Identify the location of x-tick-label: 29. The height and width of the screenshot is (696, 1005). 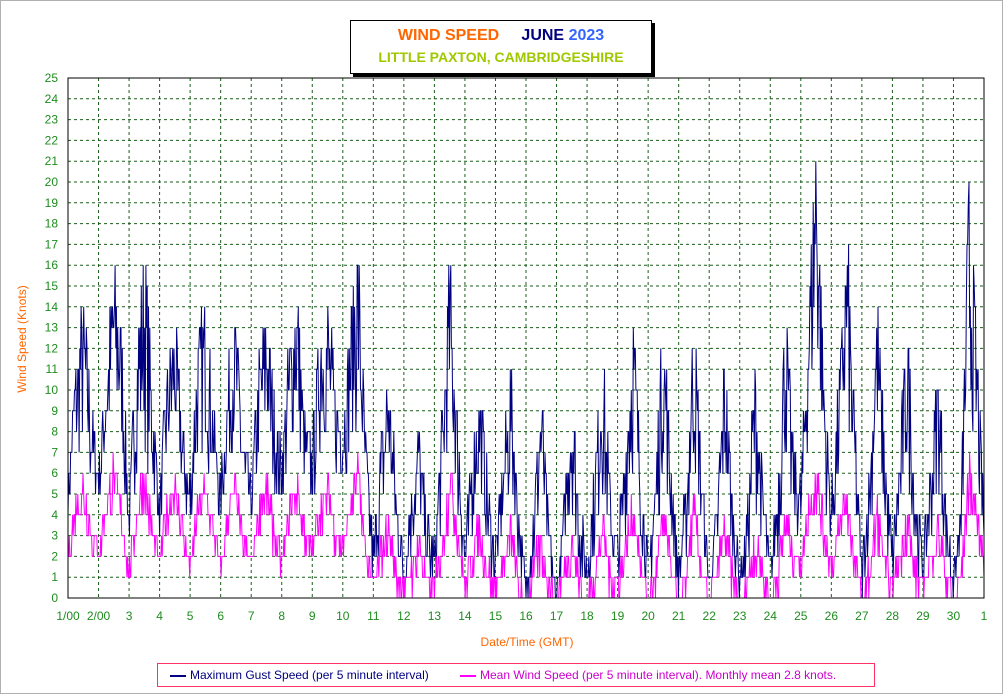
(923, 616).